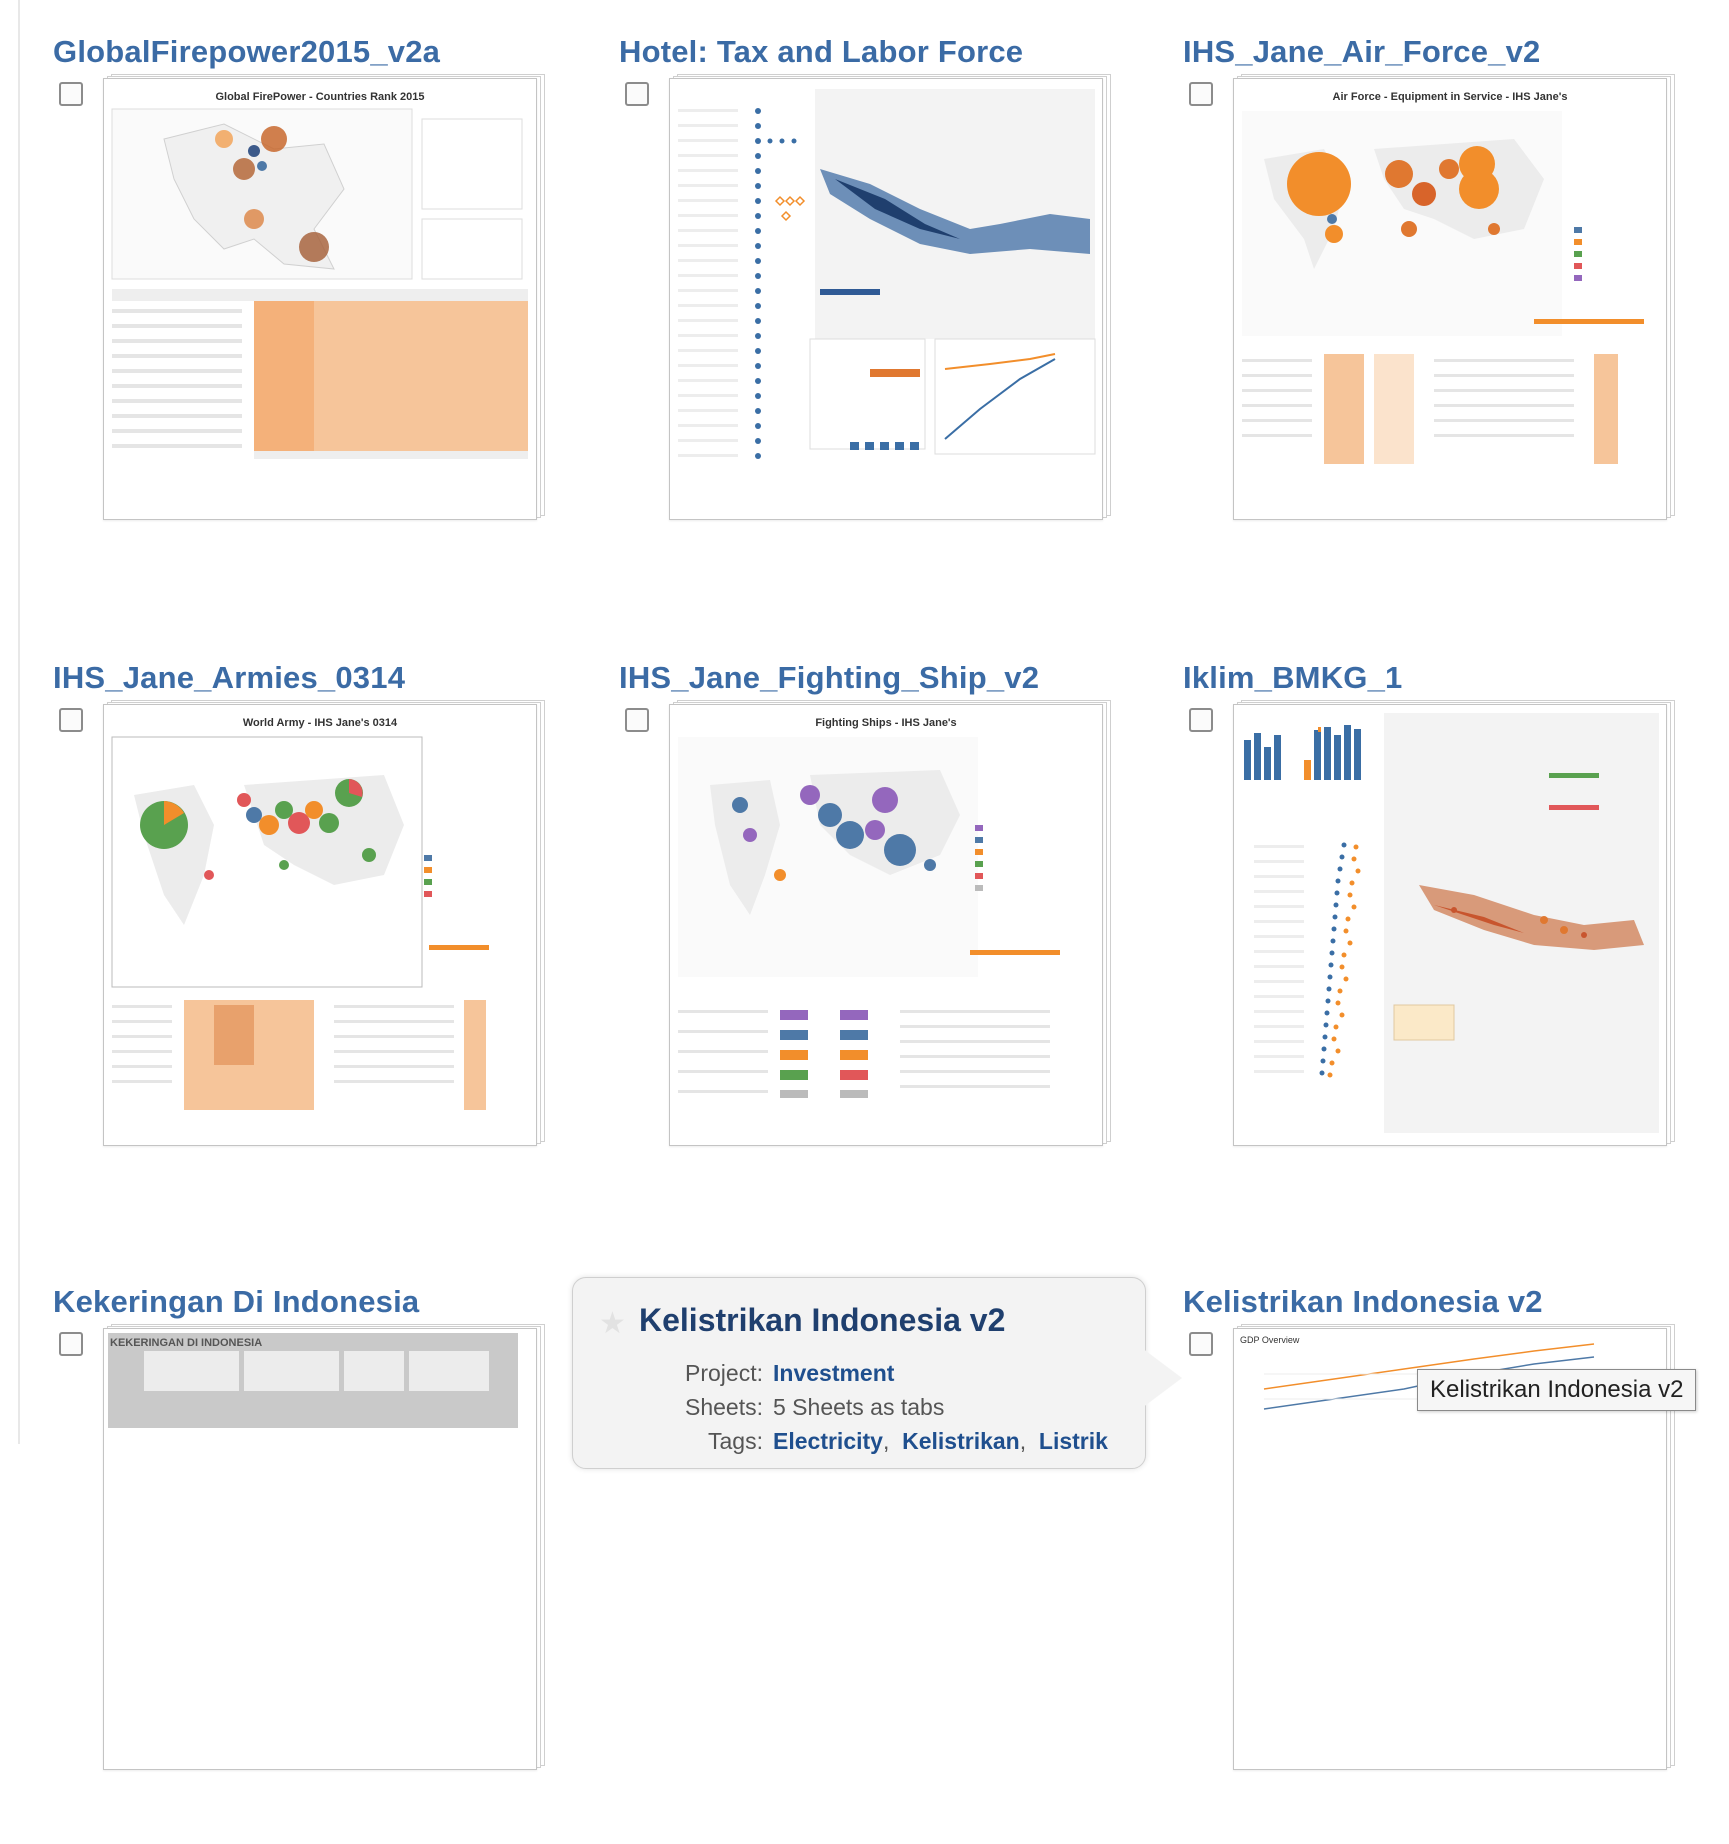  Describe the element at coordinates (1073, 1441) in the screenshot. I see `popup-tag-link: Listrik` at that location.